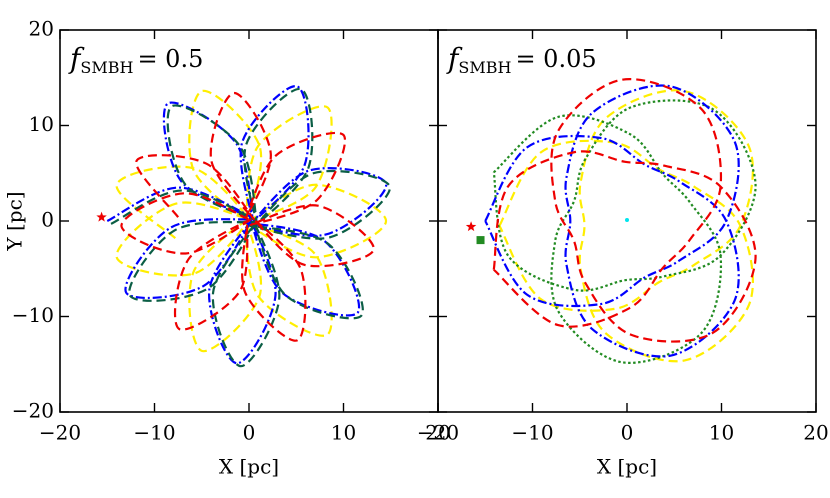 Image resolution: width=830 pixels, height=498 pixels. I want to click on y-tick-label: 10, so click(41, 124).